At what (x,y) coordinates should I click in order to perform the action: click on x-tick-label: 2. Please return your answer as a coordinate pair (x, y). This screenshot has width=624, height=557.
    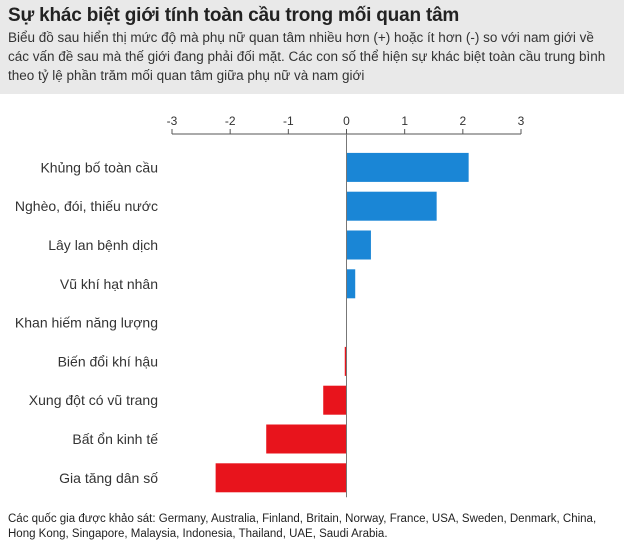
    Looking at the image, I should click on (462, 121).